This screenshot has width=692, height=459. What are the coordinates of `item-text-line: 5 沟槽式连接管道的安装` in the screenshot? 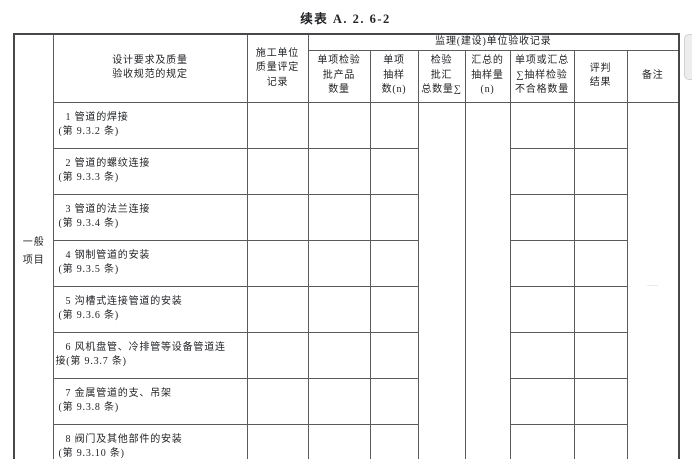 It's located at (124, 301).